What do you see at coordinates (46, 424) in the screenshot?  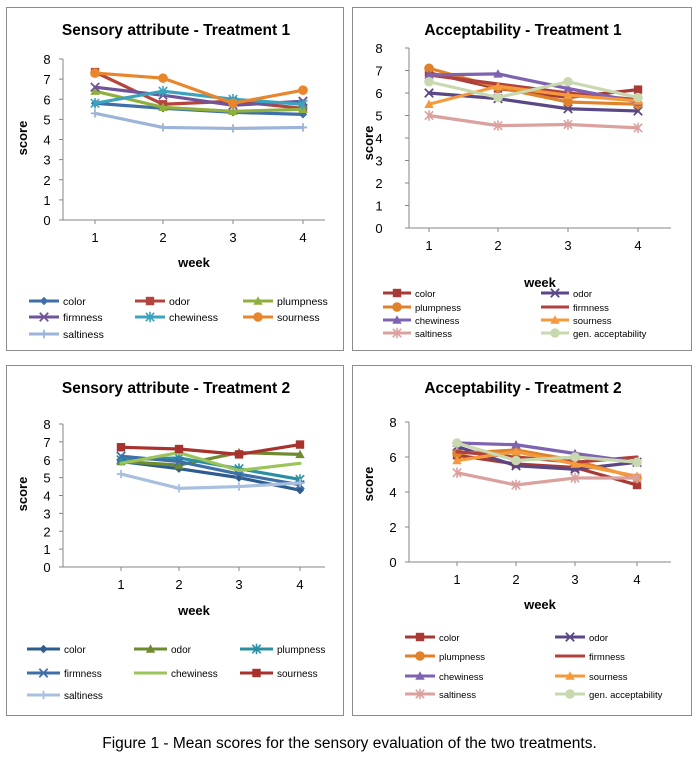 I see `y-tick-label: 8` at bounding box center [46, 424].